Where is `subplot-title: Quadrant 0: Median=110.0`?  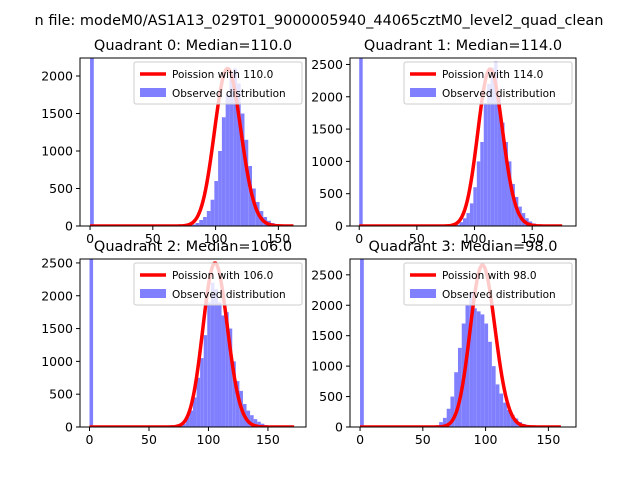 subplot-title: Quadrant 0: Median=110.0 is located at coordinates (193, 46).